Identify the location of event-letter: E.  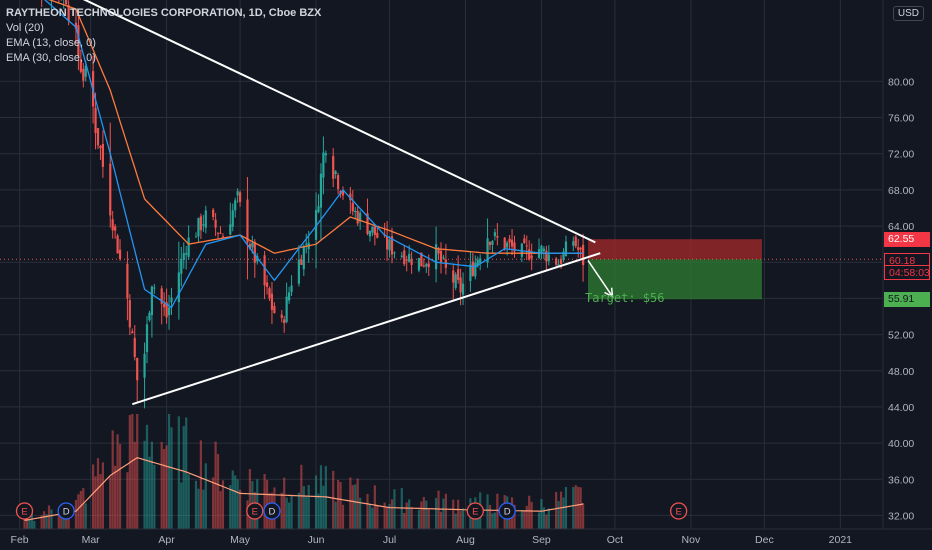
(255, 512).